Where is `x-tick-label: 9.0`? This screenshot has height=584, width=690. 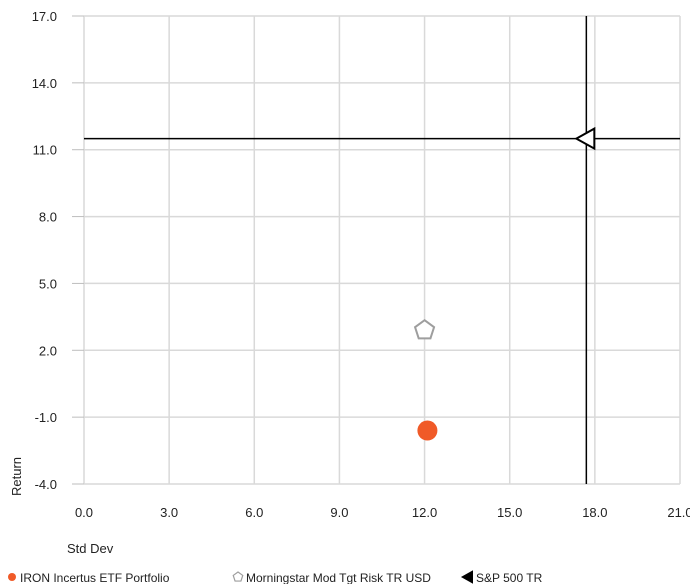
x-tick-label: 9.0 is located at coordinates (339, 512).